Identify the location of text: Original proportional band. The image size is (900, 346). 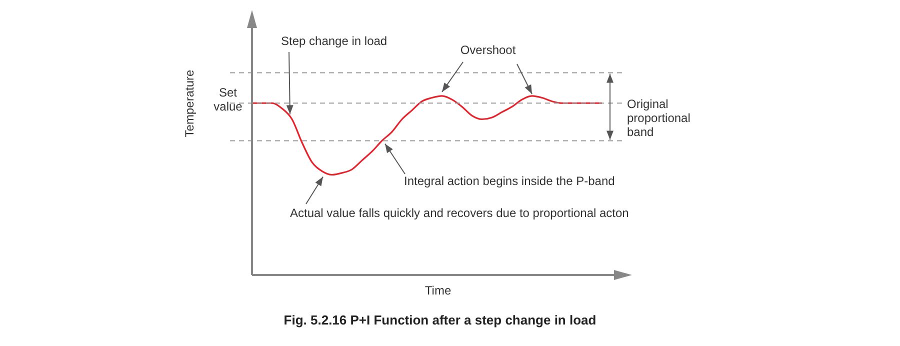
(658, 118).